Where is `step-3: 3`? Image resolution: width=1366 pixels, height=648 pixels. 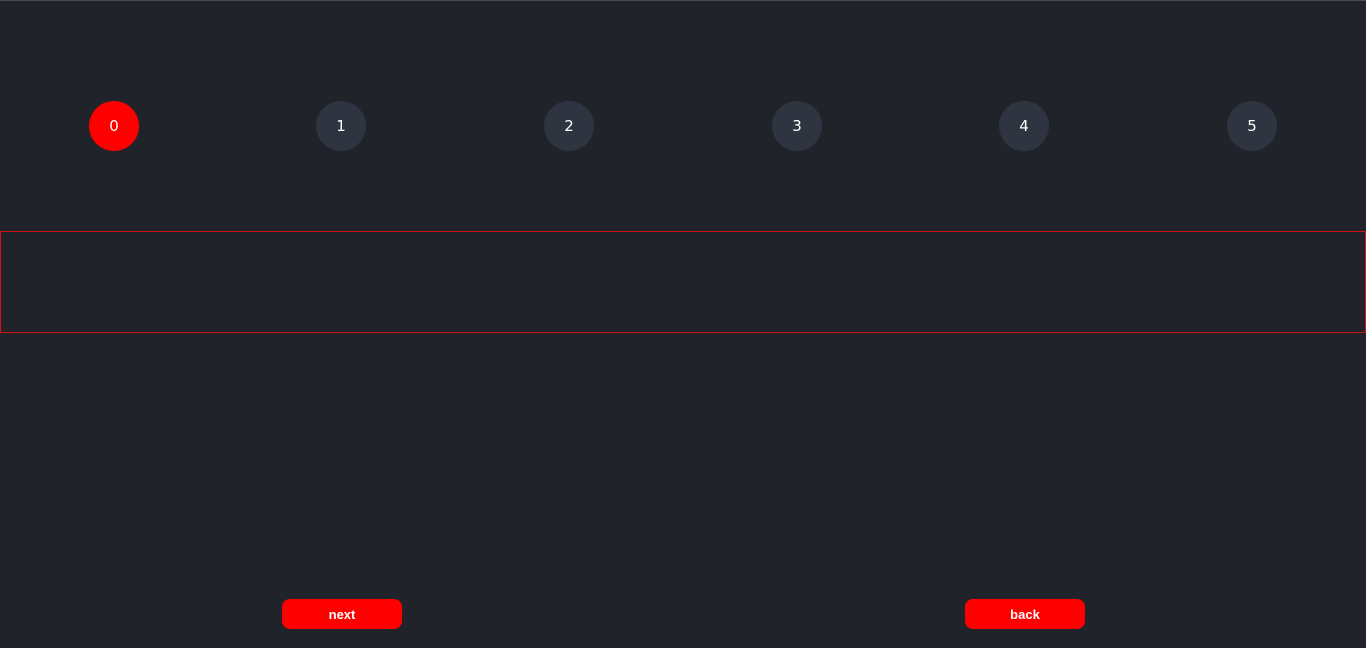 step-3: 3 is located at coordinates (797, 126).